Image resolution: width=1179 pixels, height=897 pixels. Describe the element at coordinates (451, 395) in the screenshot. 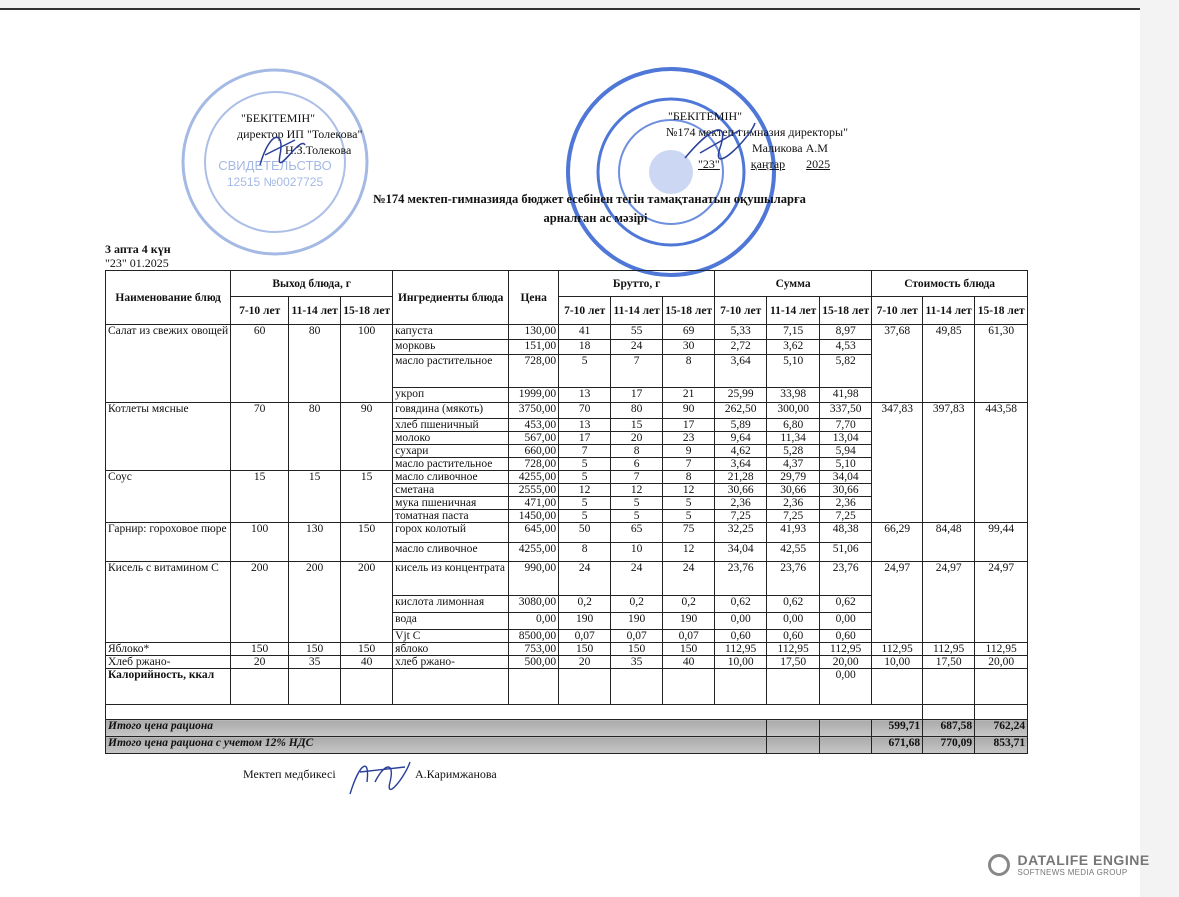

I see `ingredient-name: укроп` at that location.